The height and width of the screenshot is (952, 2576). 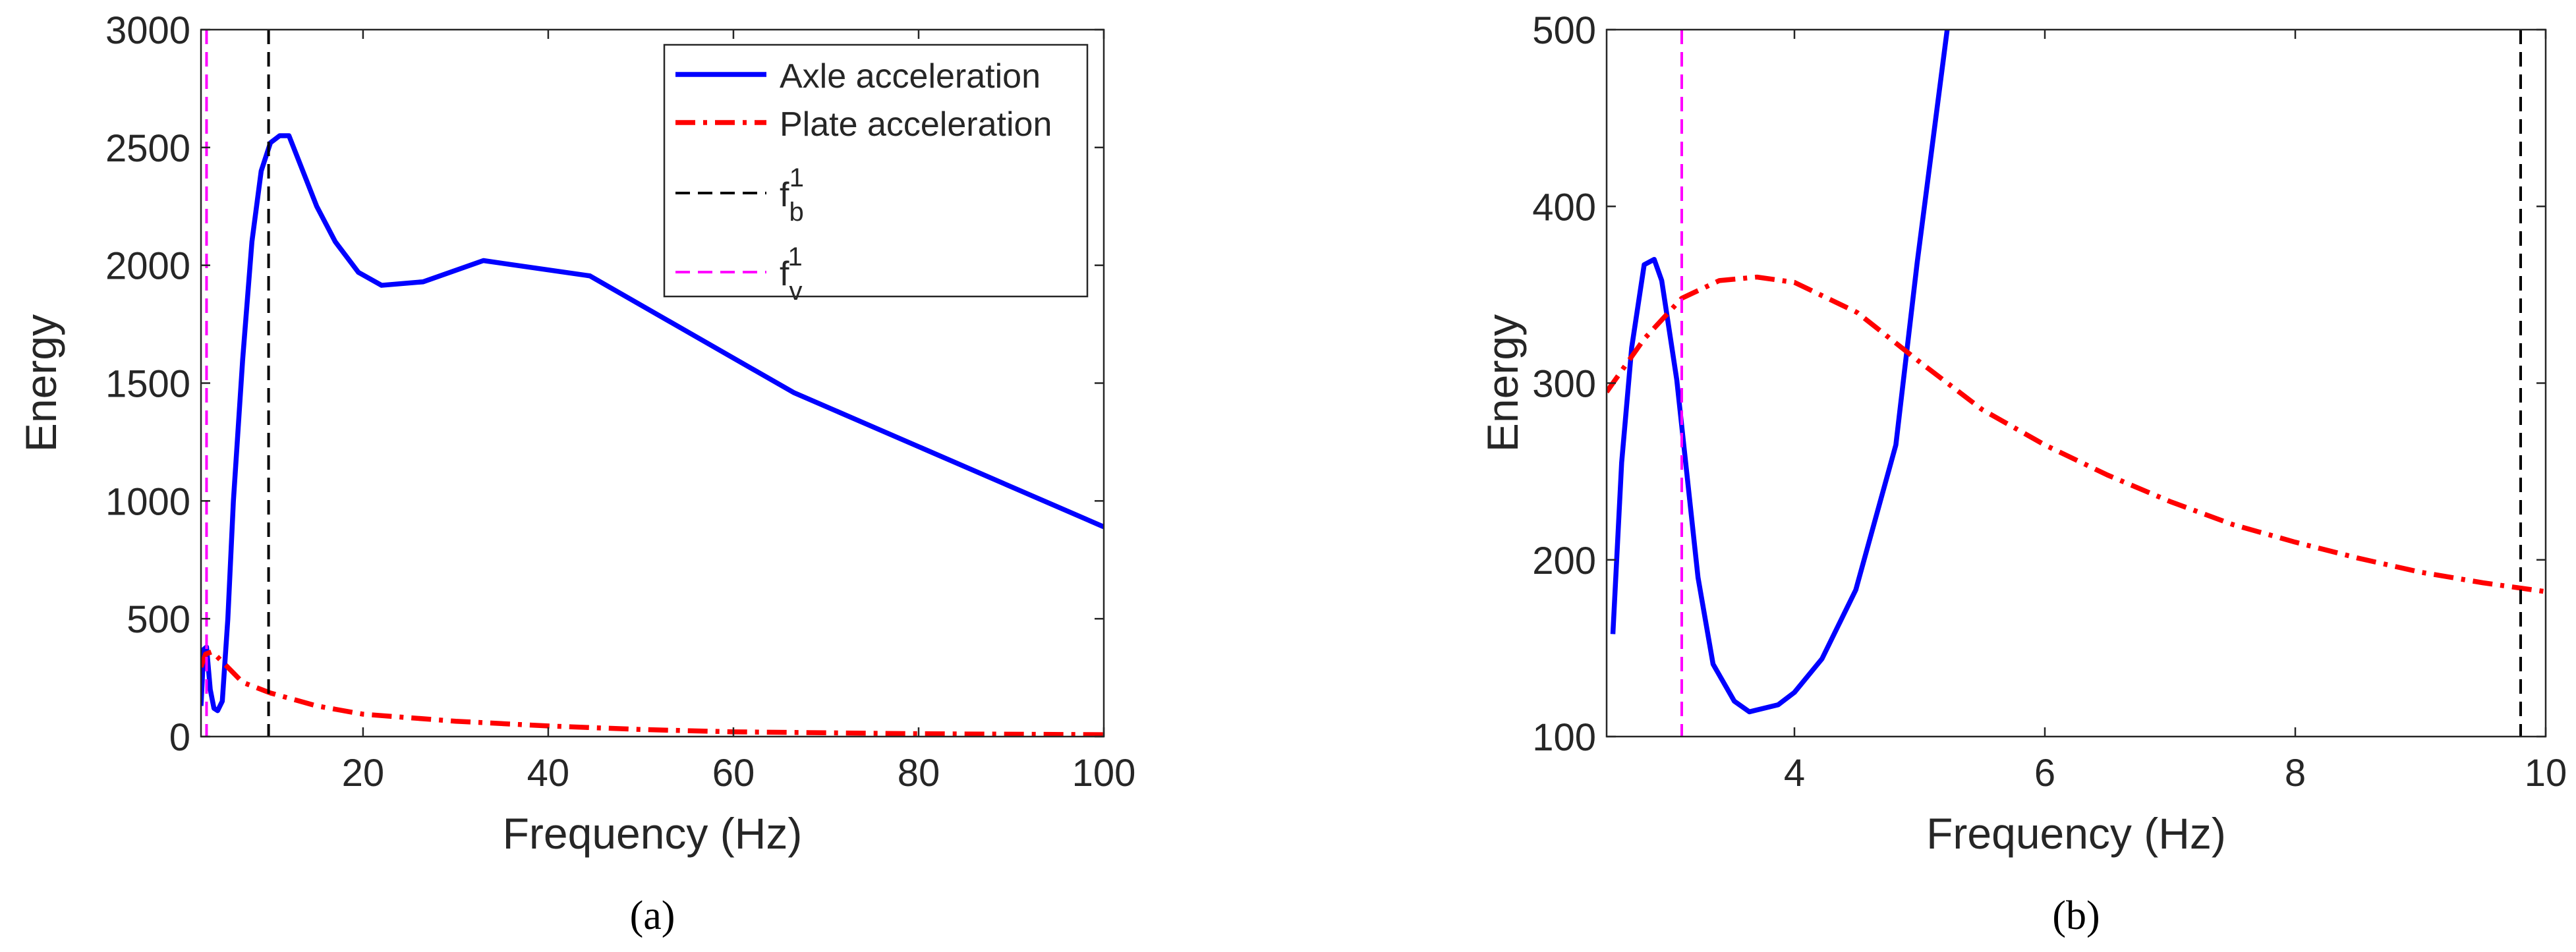 What do you see at coordinates (734, 773) in the screenshot?
I see `x-tick-label: 60` at bounding box center [734, 773].